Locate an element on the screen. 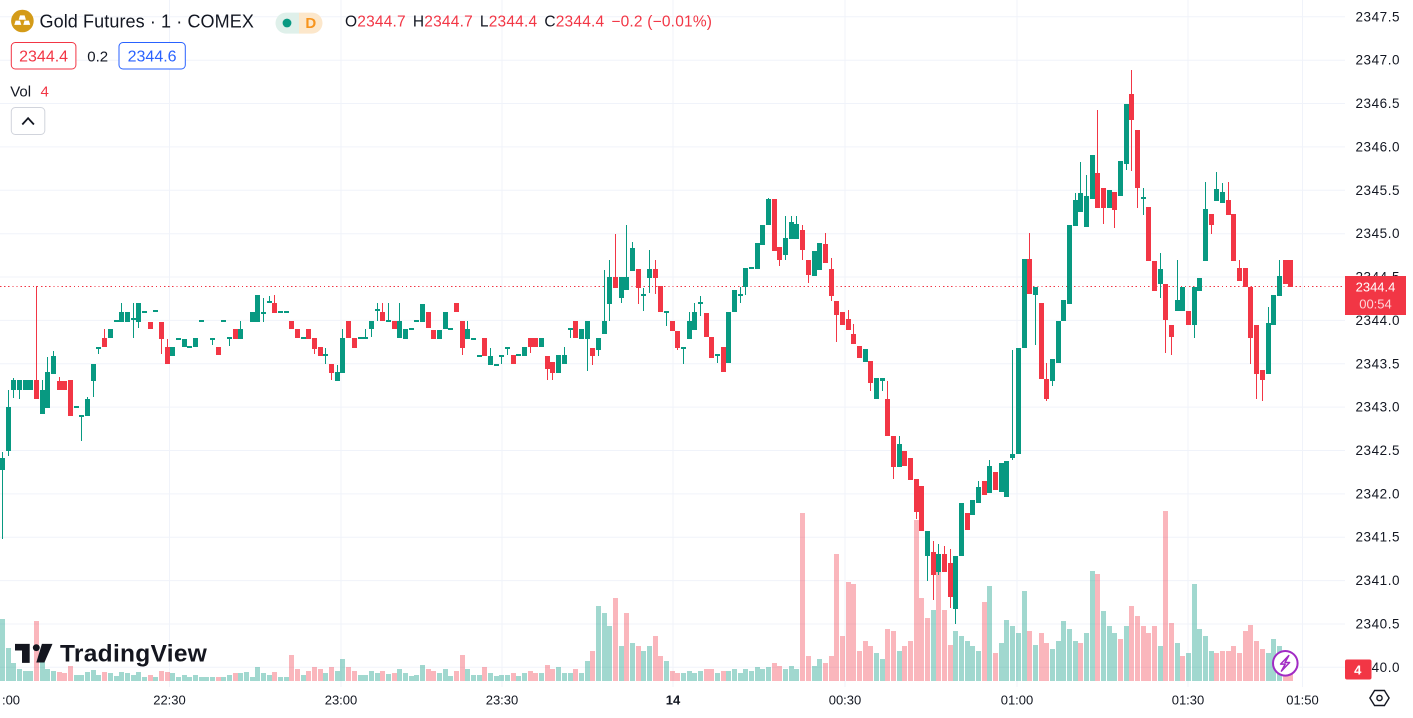 This screenshot has height=718, width=1413. svg-text: 2346.0 is located at coordinates (1378, 146).